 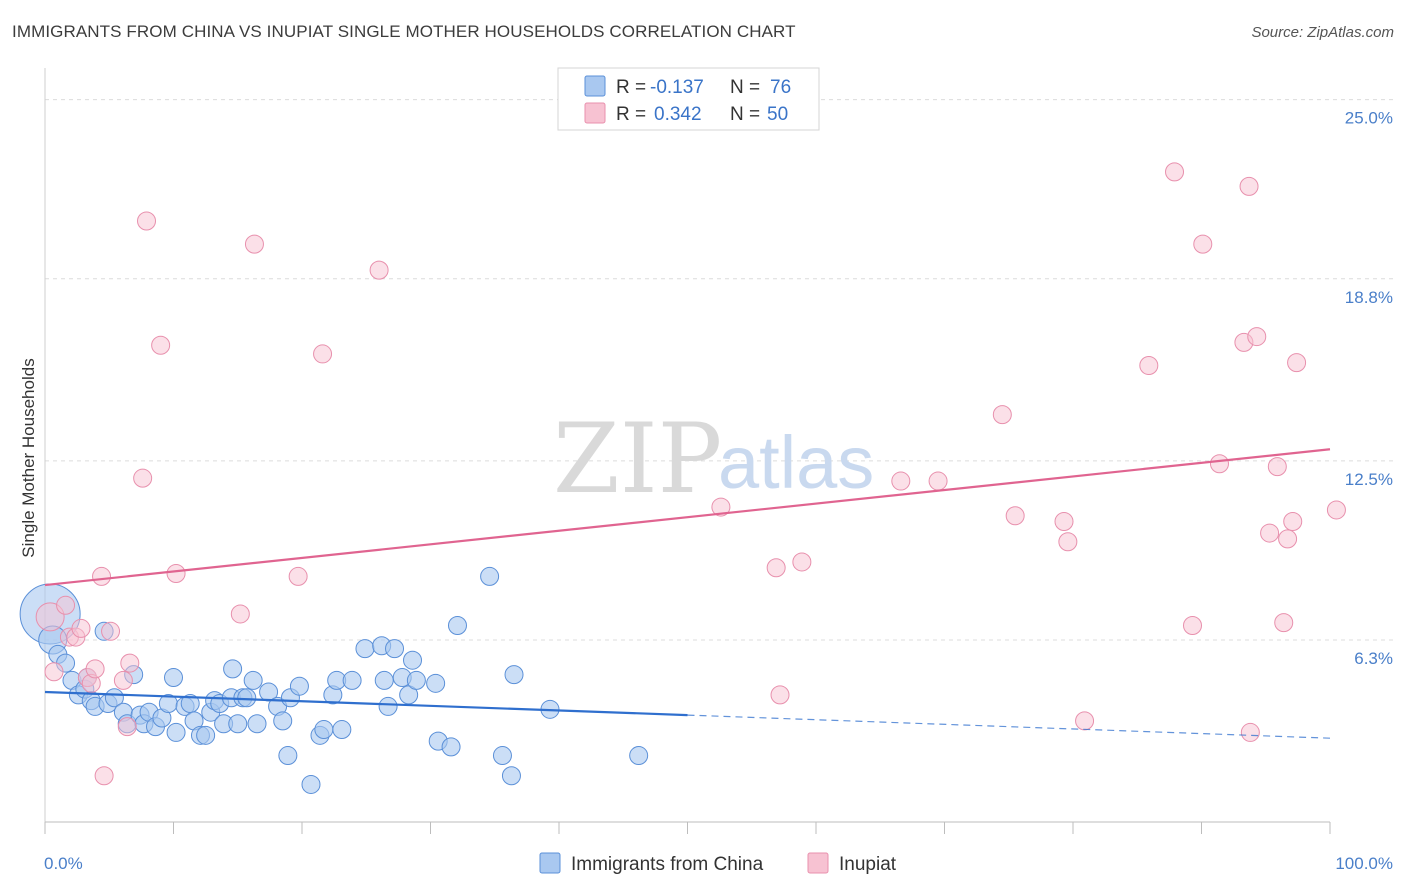 I want to click on trend-line-china-extrapolated, so click(x=1009, y=726).